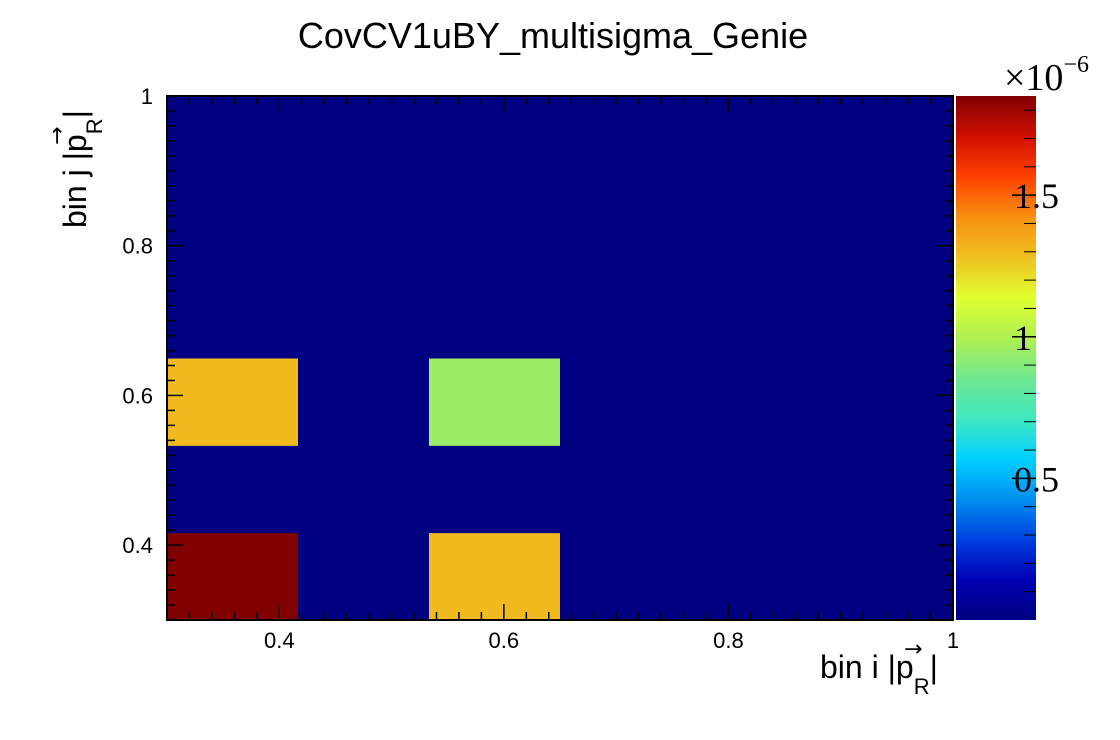 The height and width of the screenshot is (740, 1120). I want to click on y-tick-labels: 0.4 0.6 0.8 1, so click(137, 321).